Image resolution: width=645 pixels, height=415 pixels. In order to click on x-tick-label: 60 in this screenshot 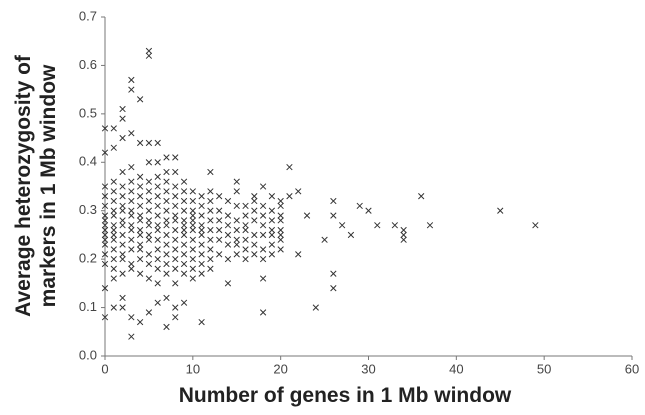, I will do `click(632, 368)`.